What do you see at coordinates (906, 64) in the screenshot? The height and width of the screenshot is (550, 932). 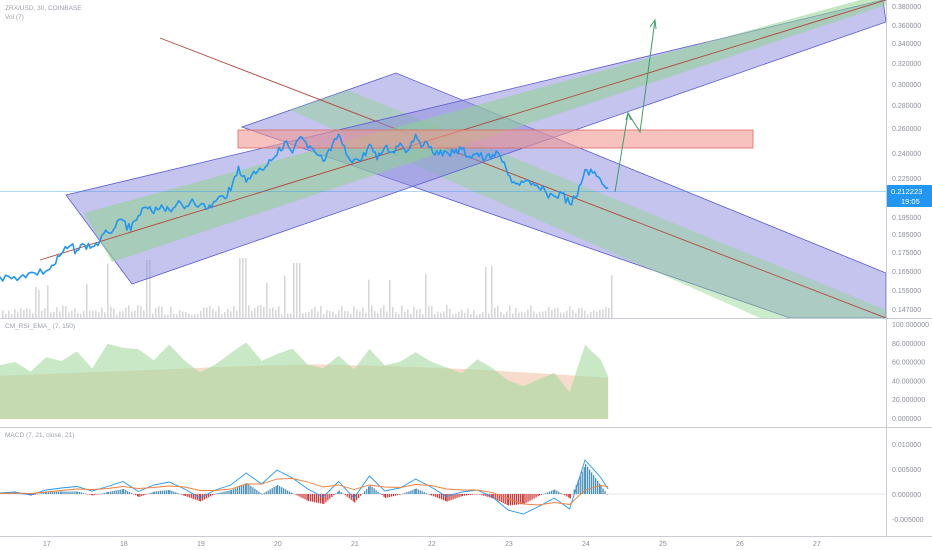 I see `price-tick-label: 0.320000` at bounding box center [906, 64].